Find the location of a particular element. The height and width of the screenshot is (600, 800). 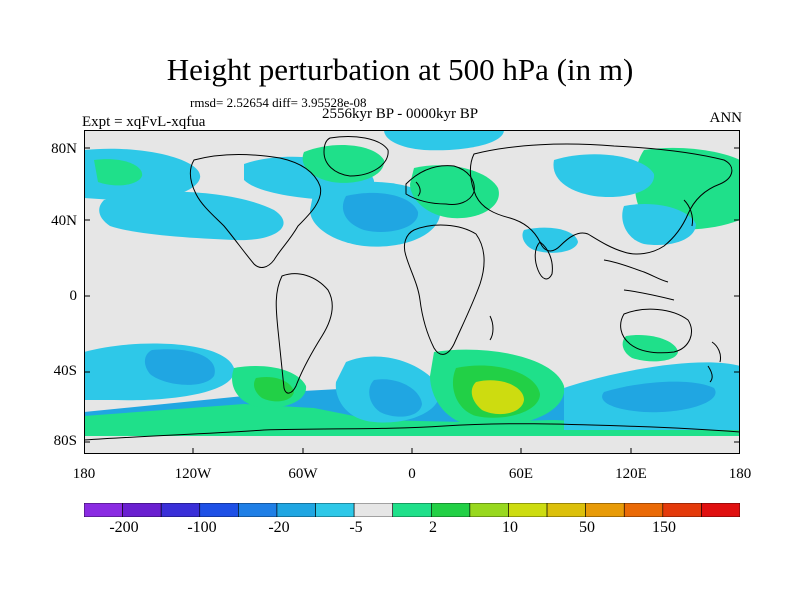

coastline-antarctica is located at coordinates (412, 432).